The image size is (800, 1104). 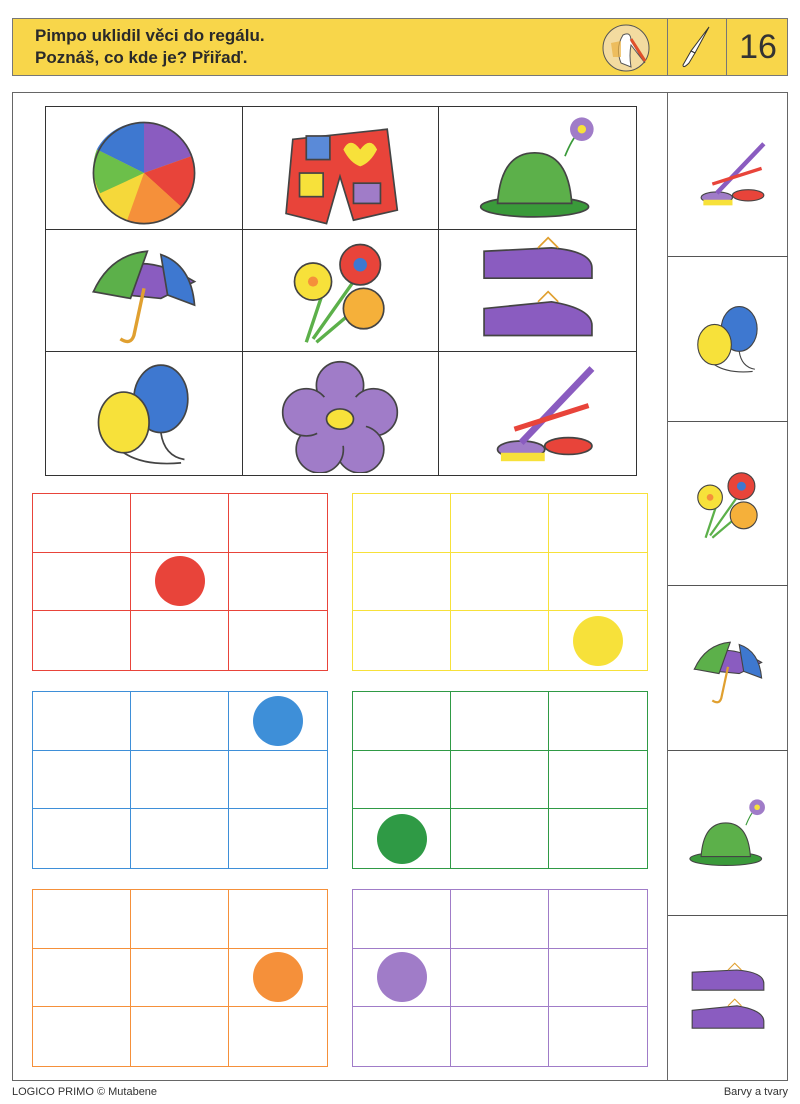 What do you see at coordinates (150, 35) in the screenshot?
I see `instruction-line-1: Pimpo uklidil věci do regálu.` at bounding box center [150, 35].